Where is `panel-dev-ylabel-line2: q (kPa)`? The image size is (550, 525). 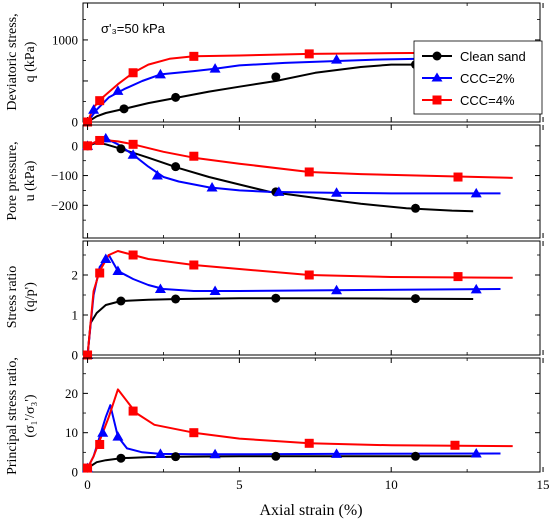
panel-dev-ylabel-line2: q (kPa) is located at coordinates (30, 61).